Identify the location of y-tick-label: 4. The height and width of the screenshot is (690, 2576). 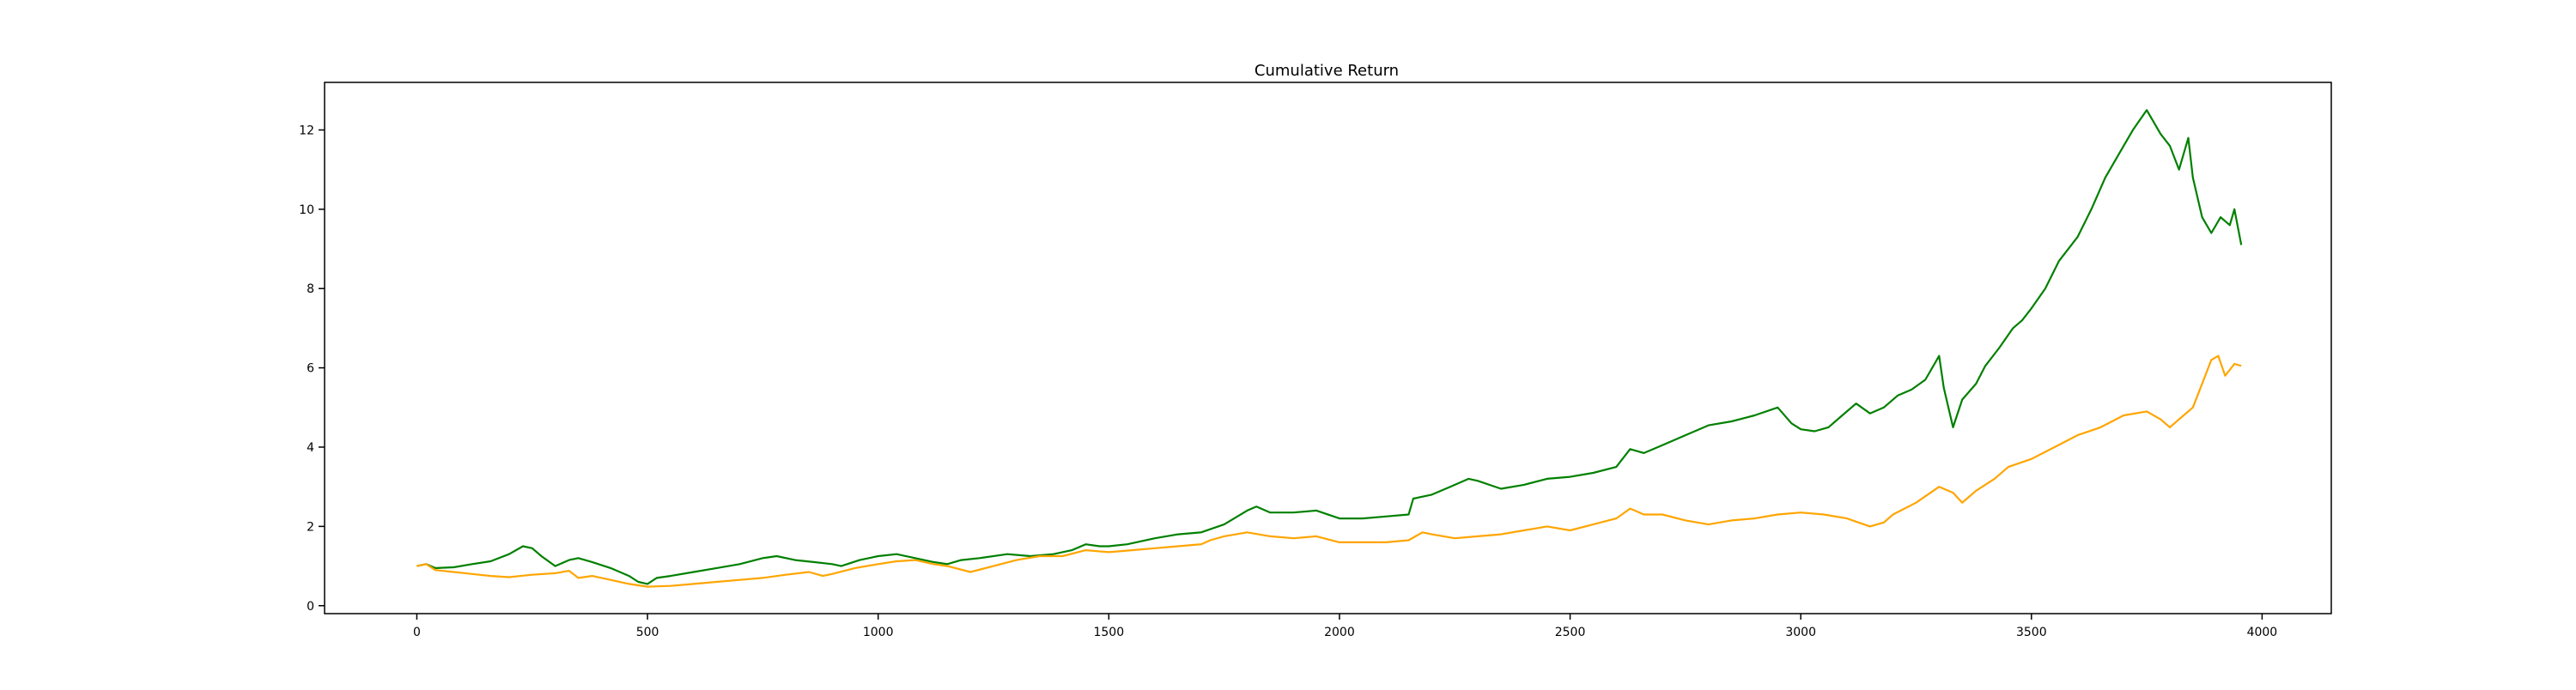
(311, 448).